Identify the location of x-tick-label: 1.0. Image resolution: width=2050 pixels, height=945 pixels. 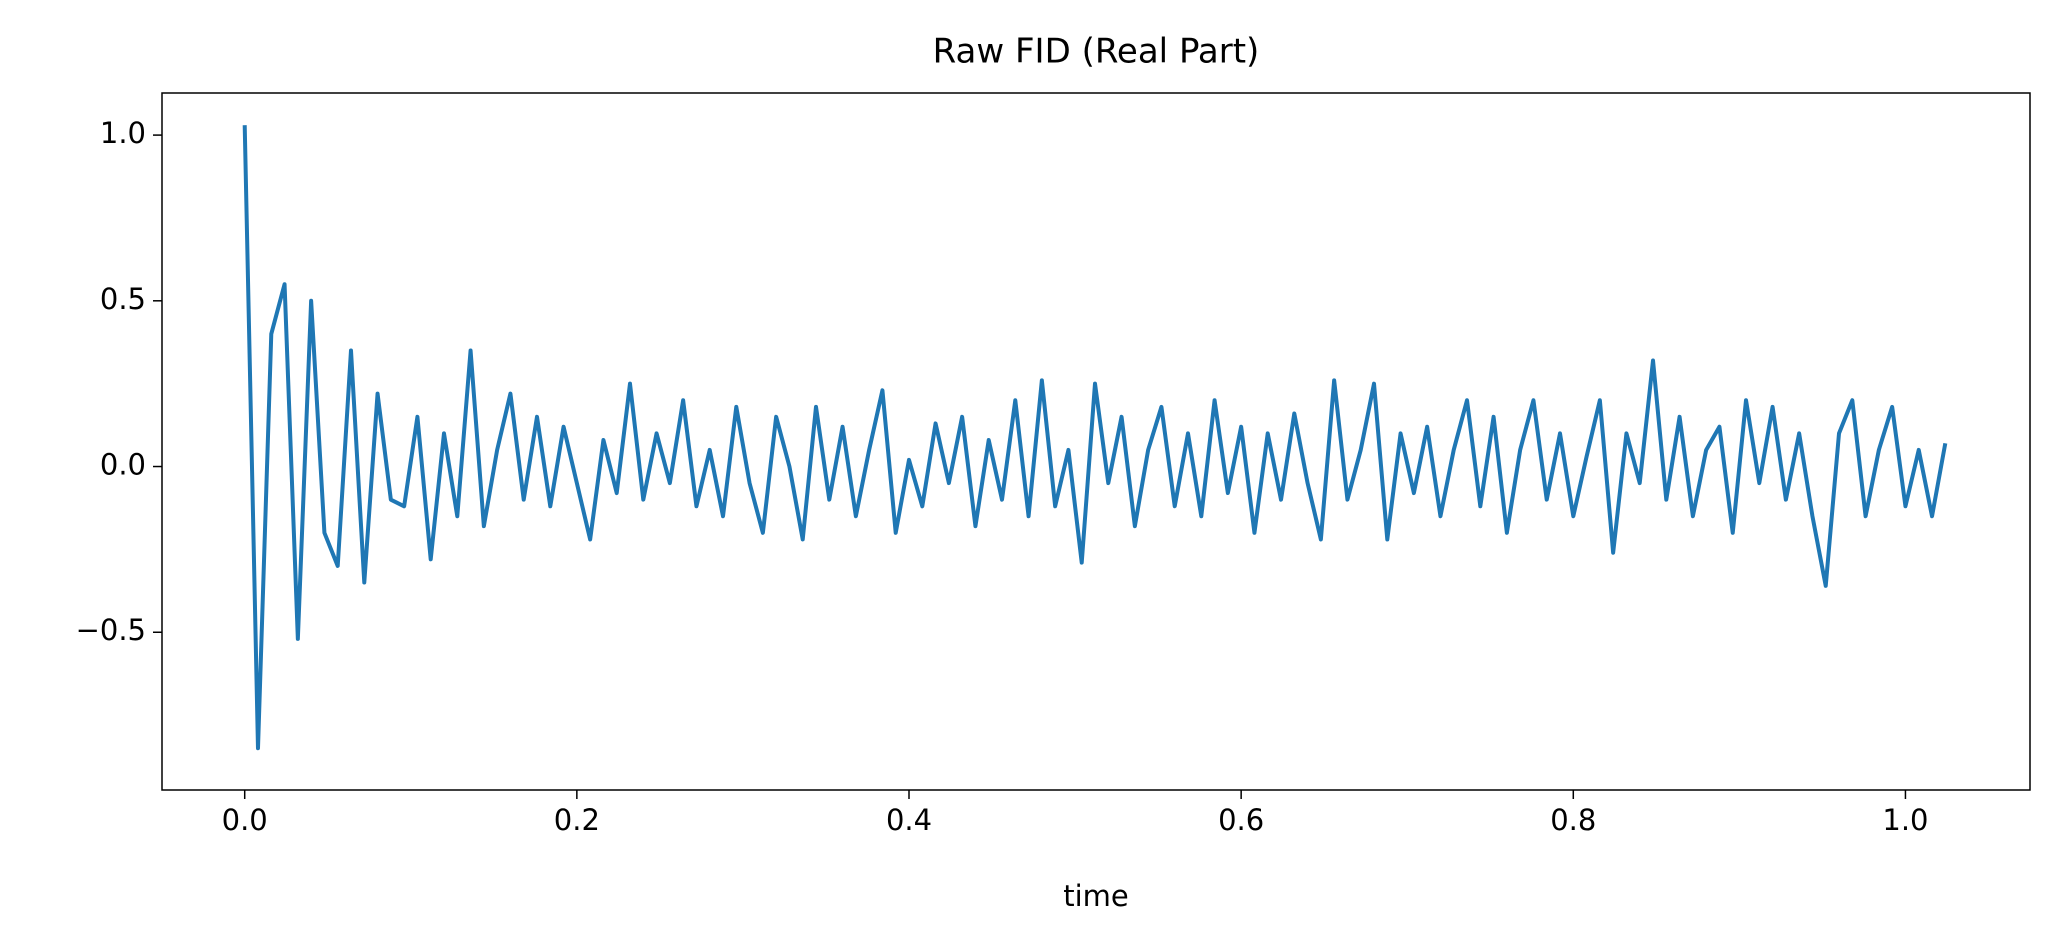
(1905, 820).